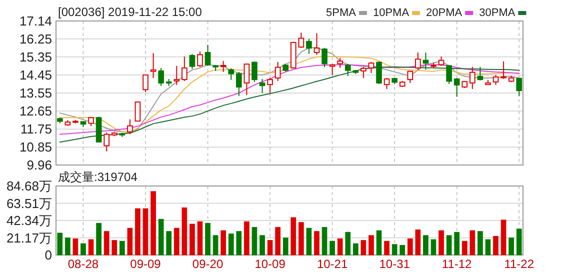 This screenshot has height=276, width=578. Describe the element at coordinates (35, 93) in the screenshot. I see `y-tick-label: 13.55` at that location.